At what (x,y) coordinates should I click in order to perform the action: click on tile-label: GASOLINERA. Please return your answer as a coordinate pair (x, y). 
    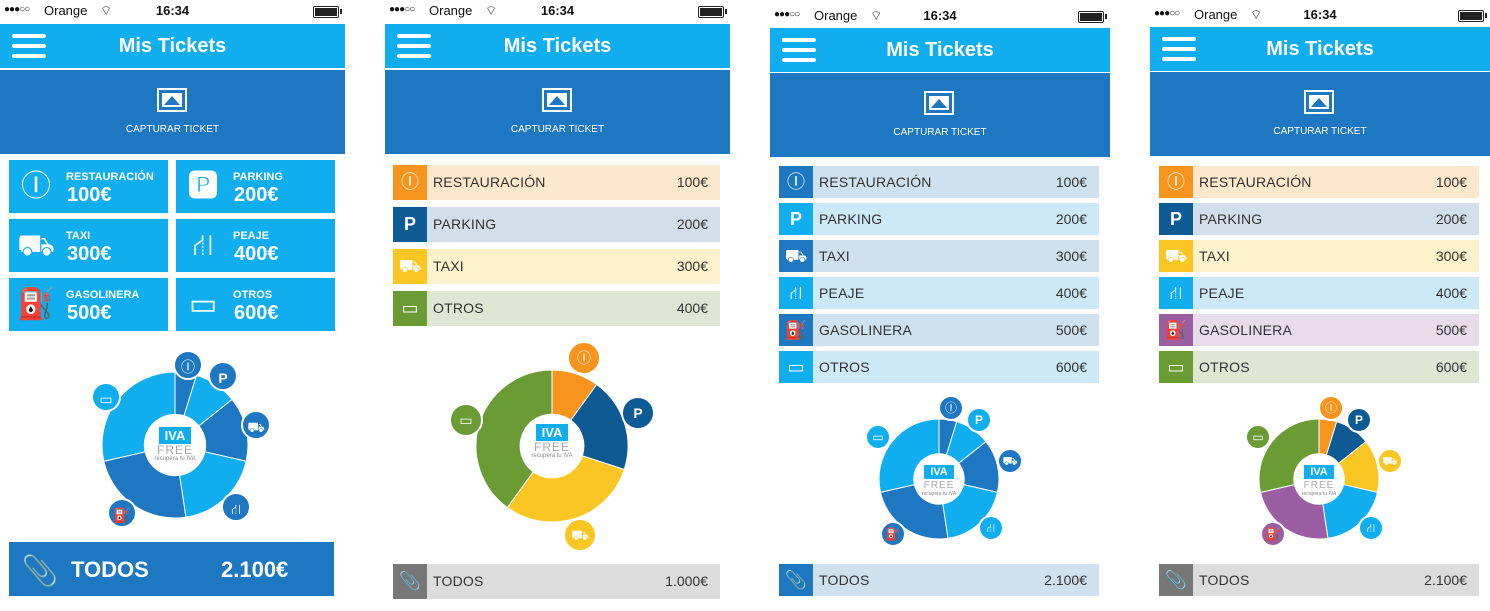
    Looking at the image, I should click on (103, 295).